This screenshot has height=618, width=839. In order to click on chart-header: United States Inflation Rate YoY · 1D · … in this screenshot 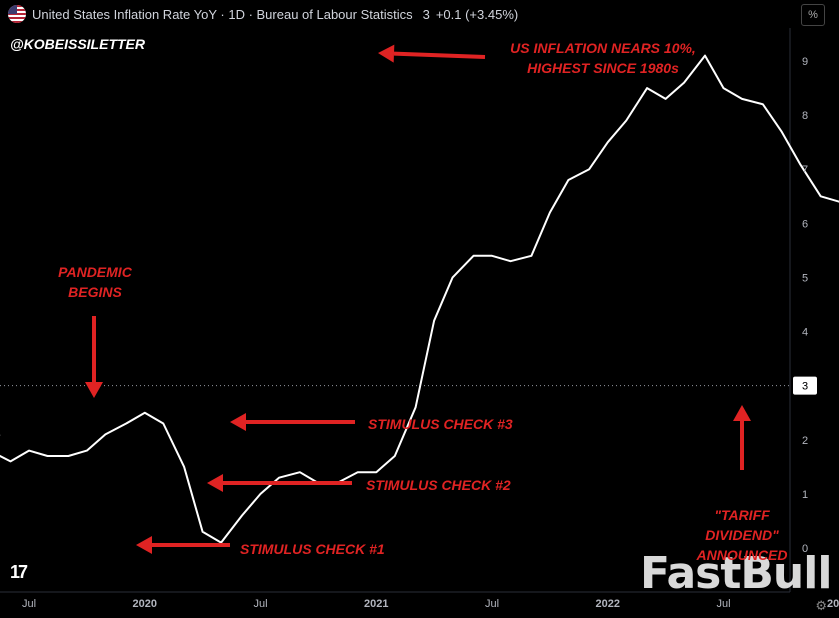, I will do `click(259, 14)`.